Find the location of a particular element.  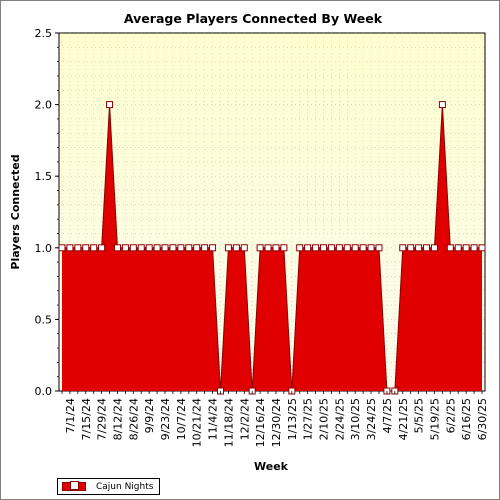

x-tick-label: 2/24/25 is located at coordinates (339, 419).